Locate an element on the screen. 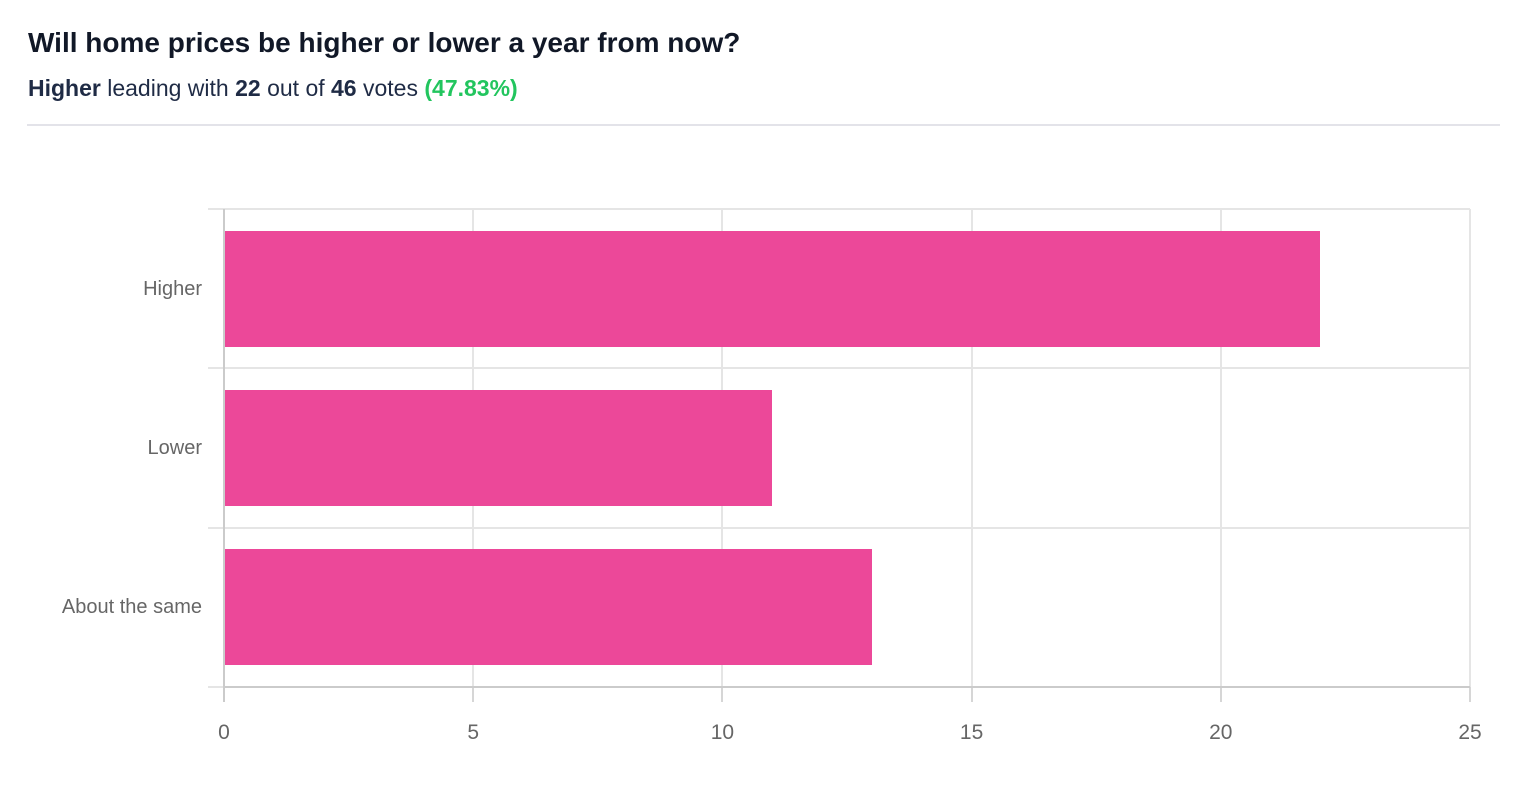  x-axis-line is located at coordinates (847, 687).